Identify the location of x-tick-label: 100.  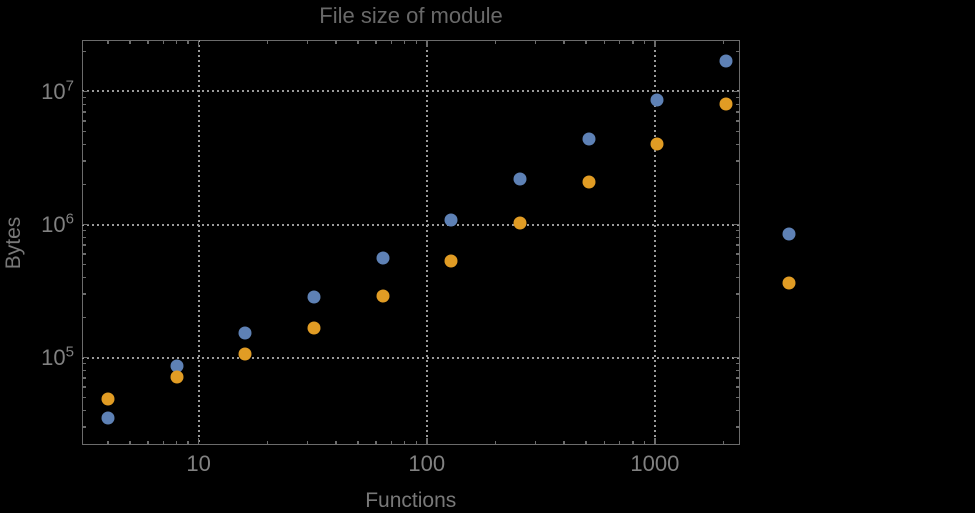
(427, 463).